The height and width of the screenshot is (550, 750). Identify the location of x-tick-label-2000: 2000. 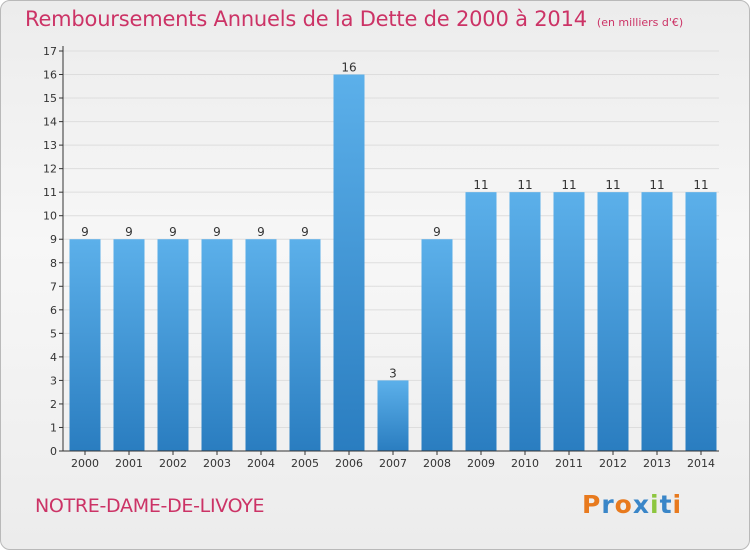
(85, 463).